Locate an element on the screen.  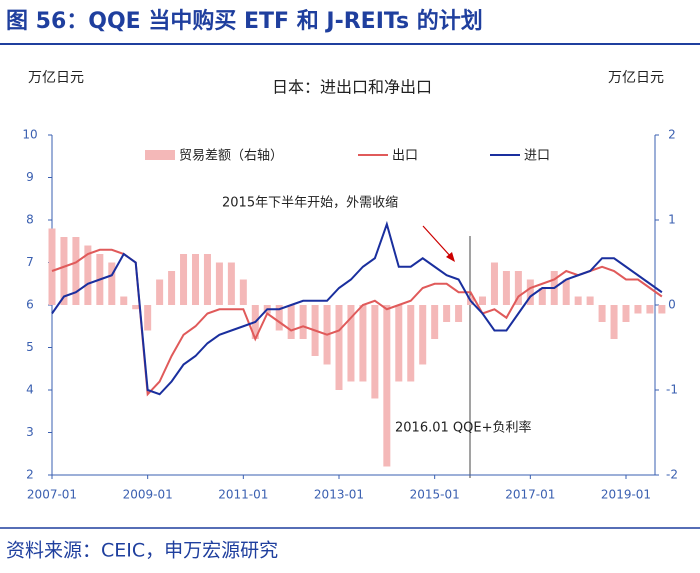
y2-tick-label: -2 is located at coordinates (672, 475).